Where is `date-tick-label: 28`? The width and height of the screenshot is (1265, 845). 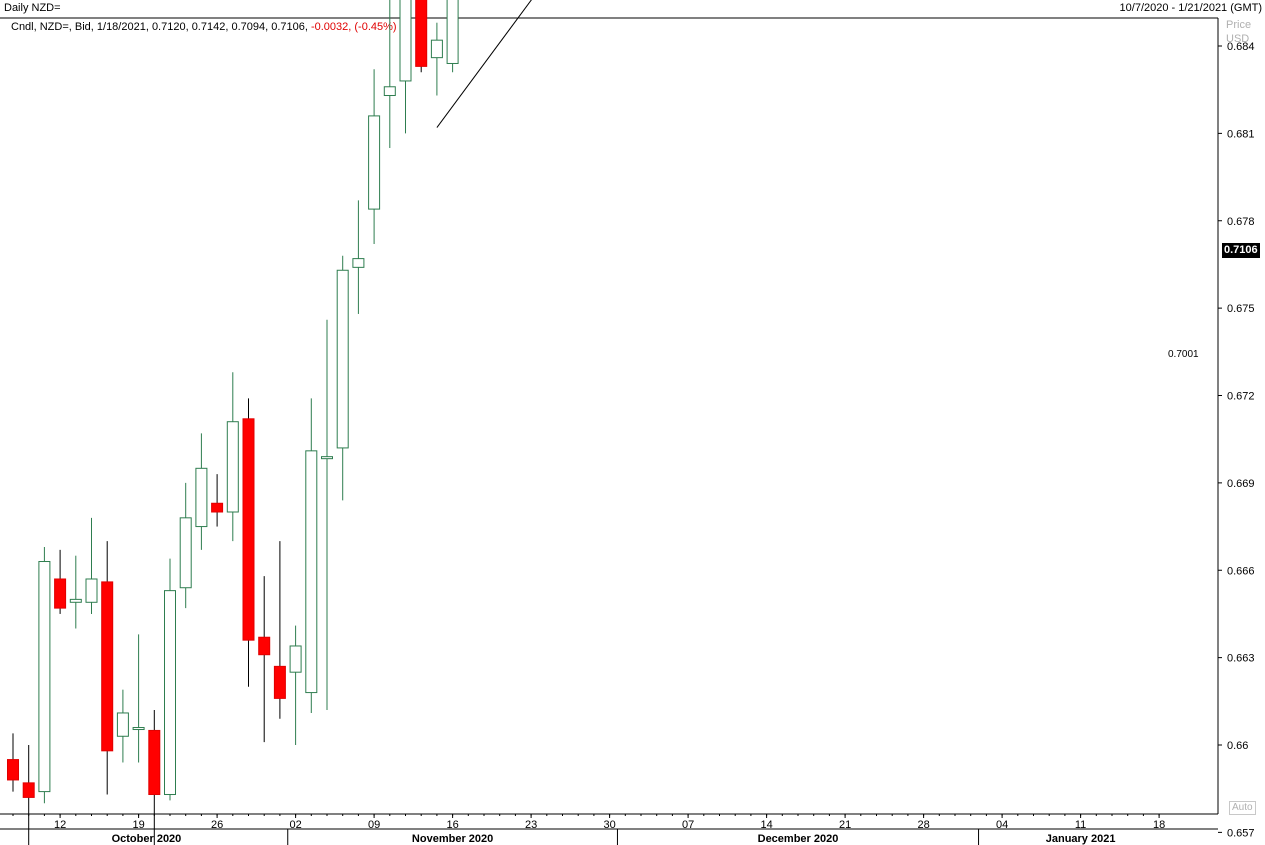
date-tick-label: 28 is located at coordinates (923, 825).